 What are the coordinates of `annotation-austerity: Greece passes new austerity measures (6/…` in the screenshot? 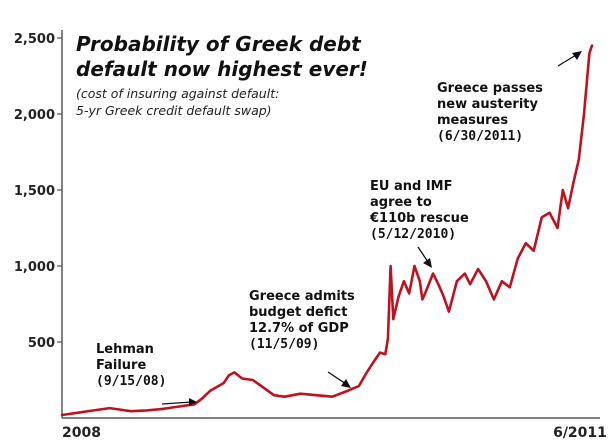 It's located at (509, 97).